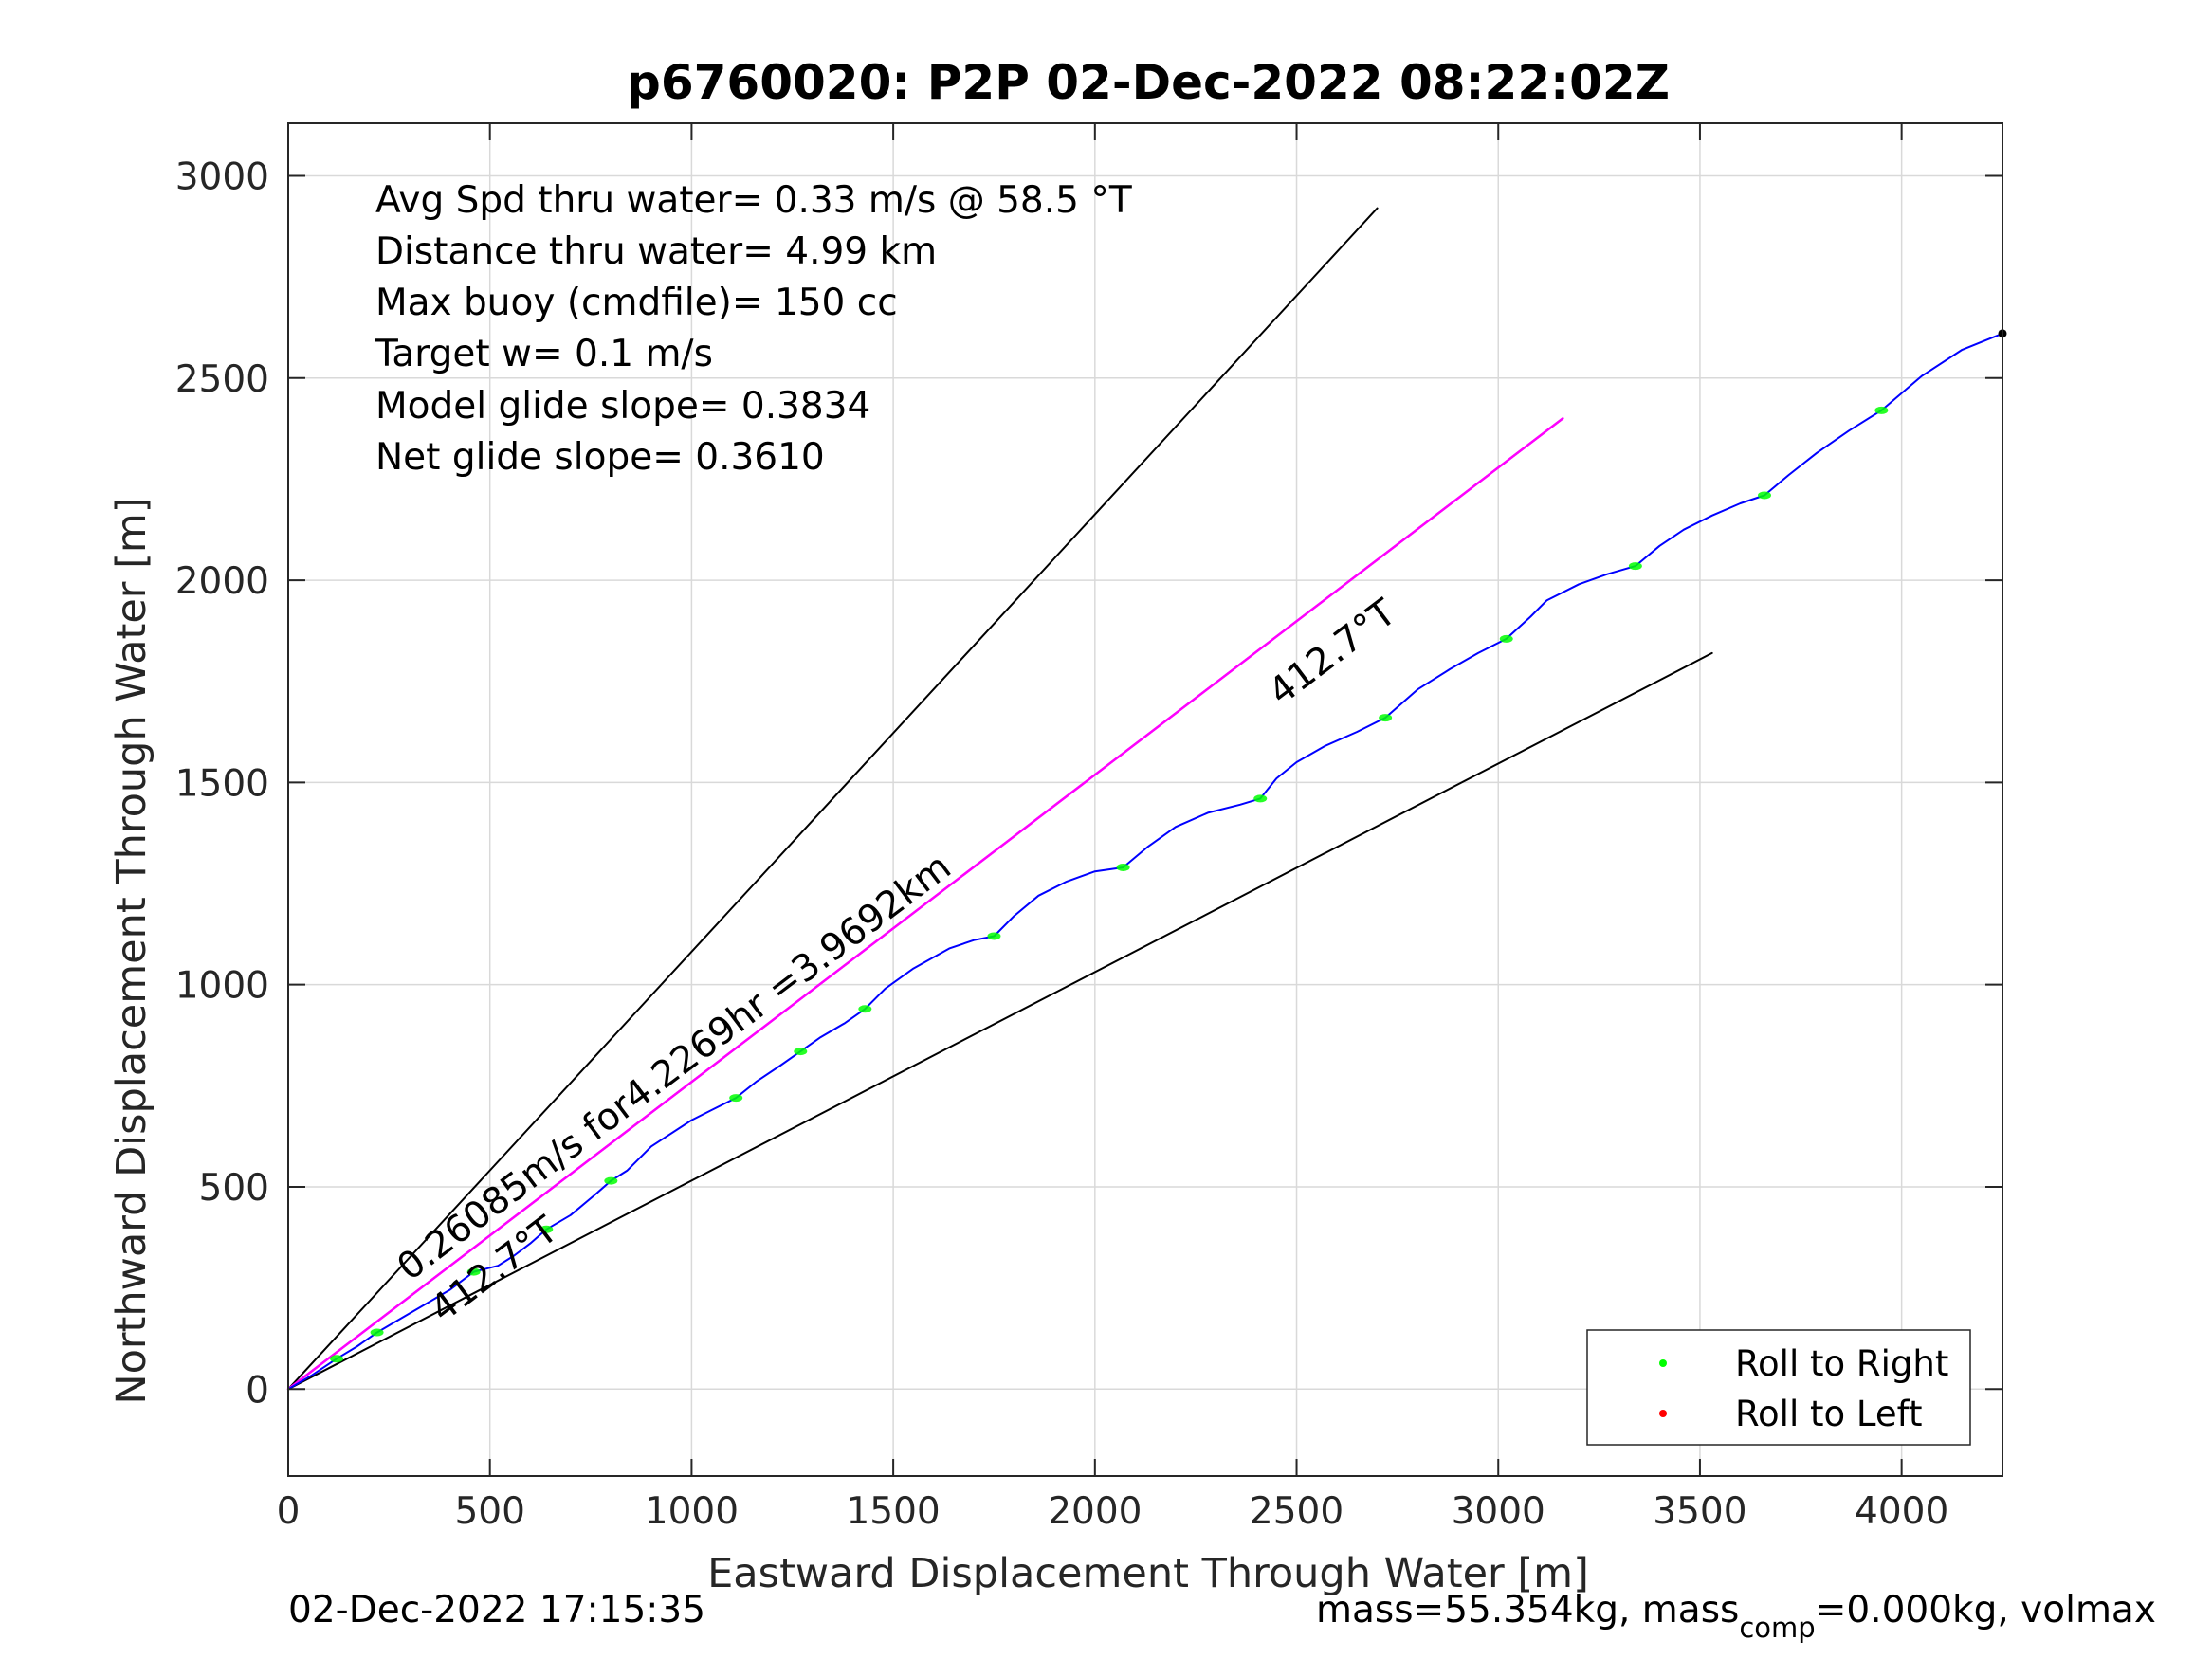 This screenshot has width=2212, height=1659. What do you see at coordinates (1829, 1414) in the screenshot?
I see `legend-label-roll-left: Roll to Left` at bounding box center [1829, 1414].